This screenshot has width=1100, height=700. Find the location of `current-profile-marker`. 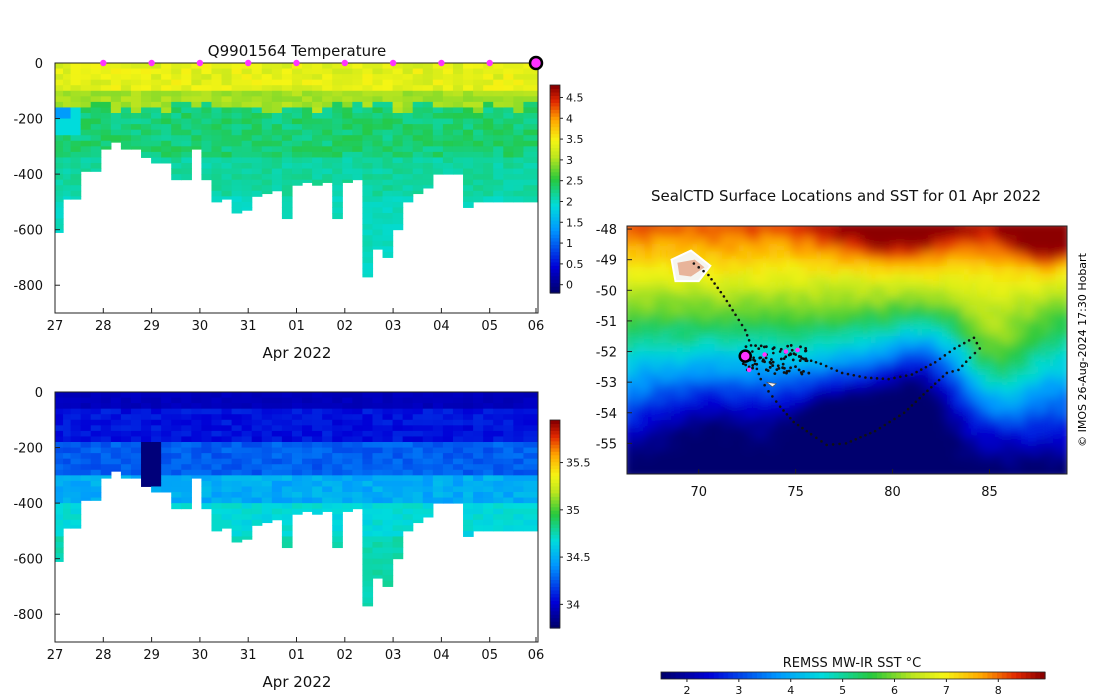

current-profile-marker is located at coordinates (536, 63).